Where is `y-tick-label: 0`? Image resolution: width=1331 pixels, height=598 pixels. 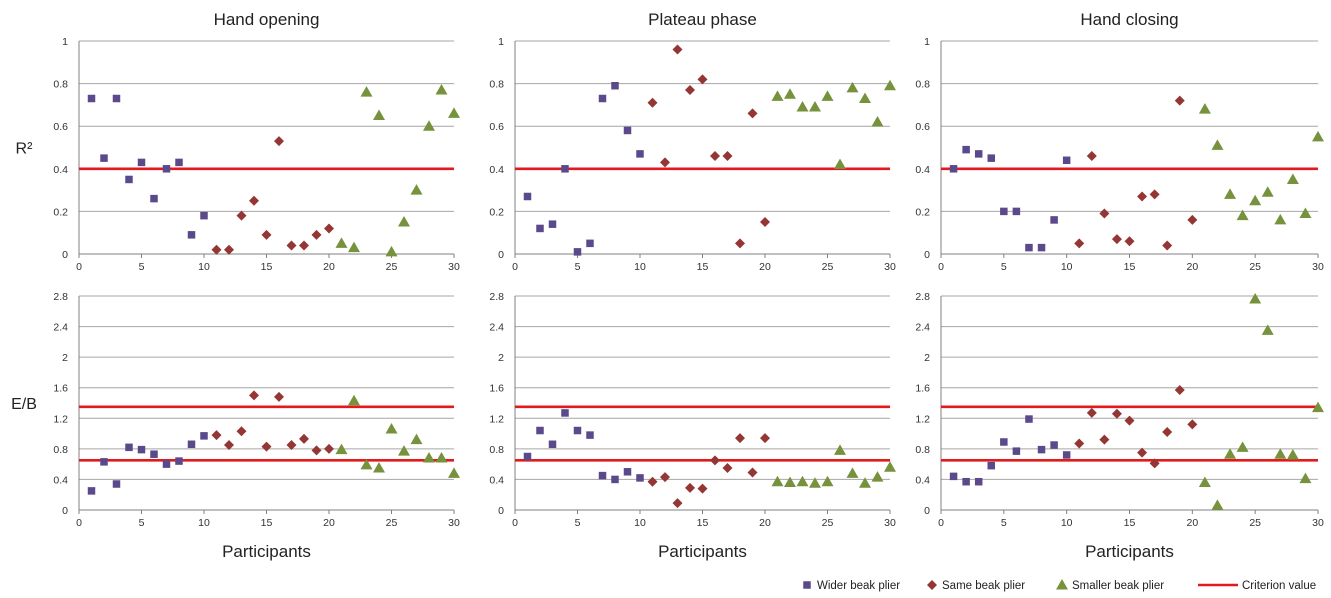
y-tick-label: 0 is located at coordinates (65, 511).